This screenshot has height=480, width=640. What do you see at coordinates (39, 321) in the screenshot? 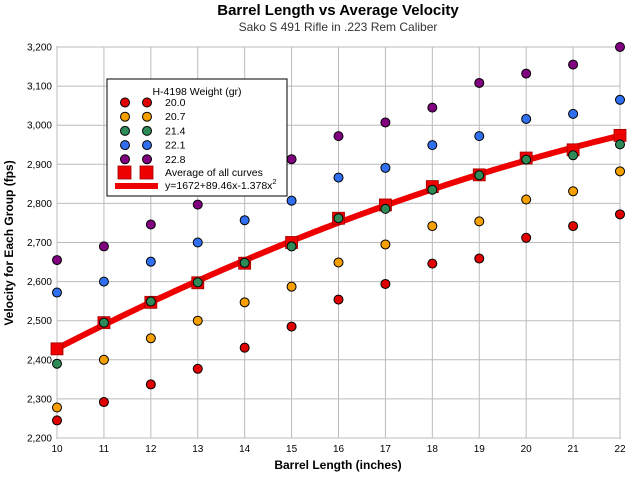
I see `y-tick-label: 2,500` at bounding box center [39, 321].